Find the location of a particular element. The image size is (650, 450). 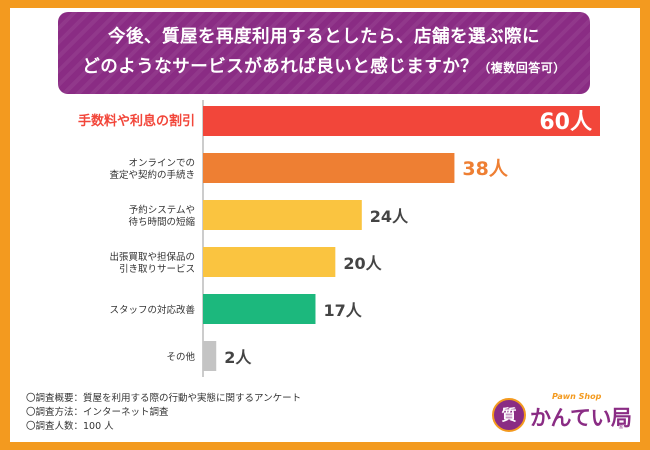

category-label-line: 出張買取や担保品の is located at coordinates (152, 257).